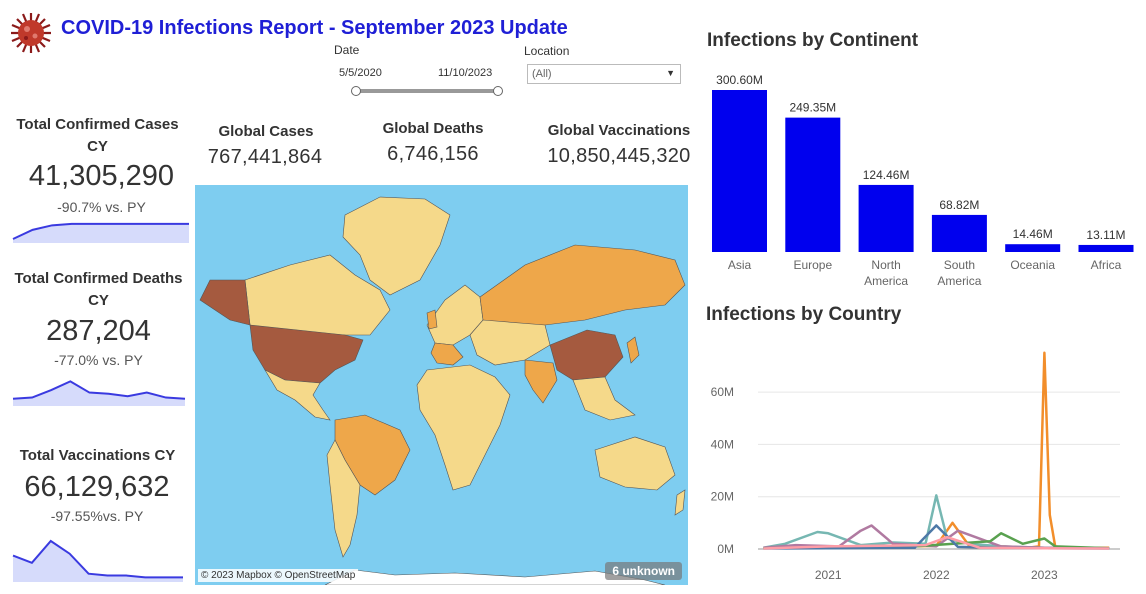 The width and height of the screenshot is (1146, 594). Describe the element at coordinates (101, 207) in the screenshot. I see `cases-kpi-delta: -90.7% vs. PY` at that location.